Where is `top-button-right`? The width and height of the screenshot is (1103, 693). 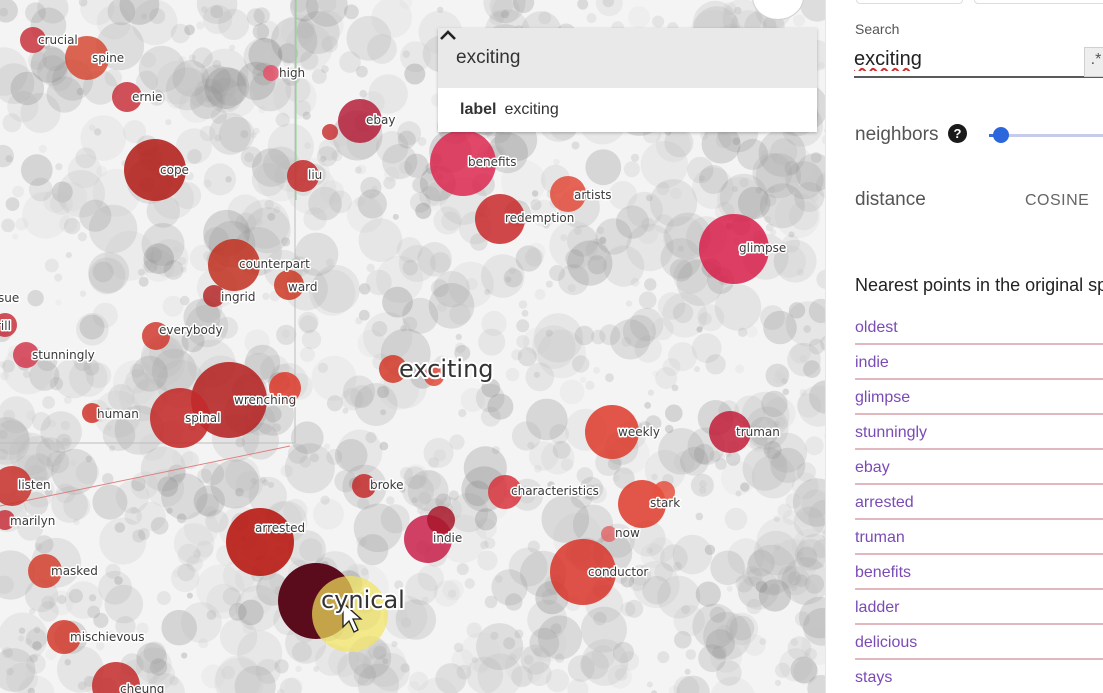
top-button-right is located at coordinates (1038, 2).